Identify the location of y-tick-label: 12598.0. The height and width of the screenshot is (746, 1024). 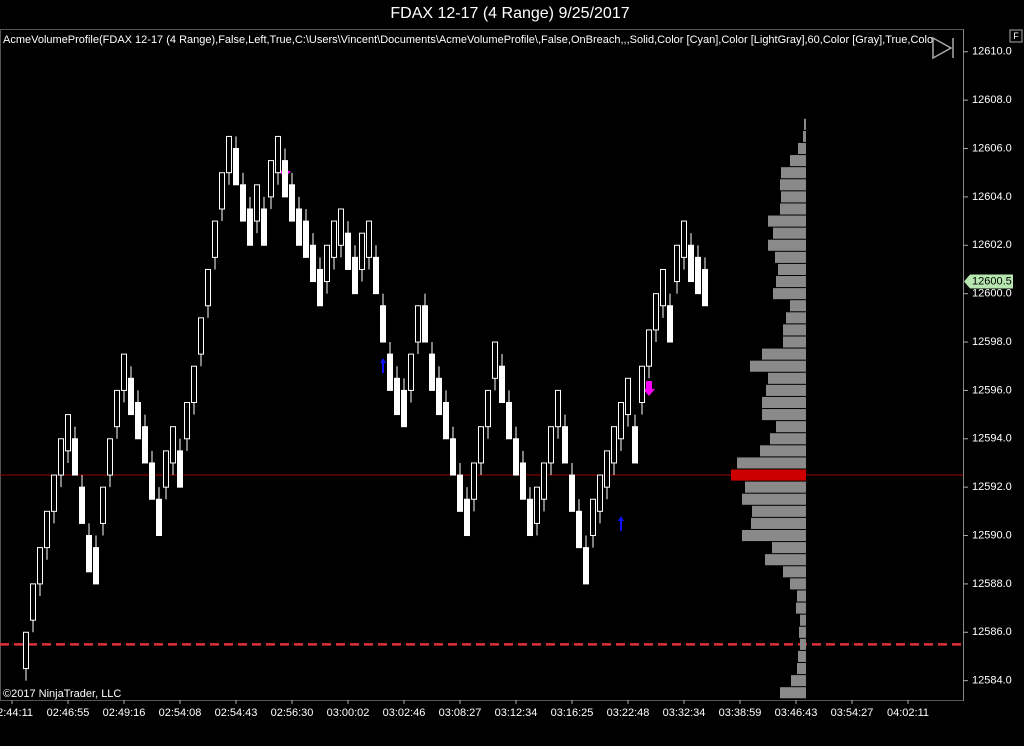
(992, 342).